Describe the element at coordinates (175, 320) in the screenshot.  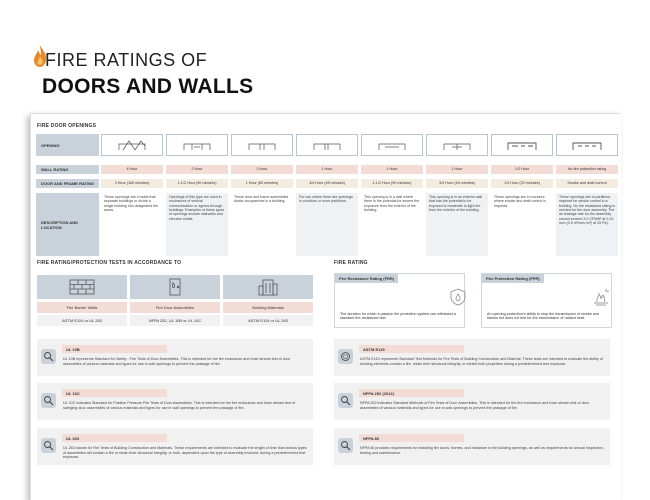
I see `test-card-standard: NFPA 252, UL 10B or UL 10C` at that location.